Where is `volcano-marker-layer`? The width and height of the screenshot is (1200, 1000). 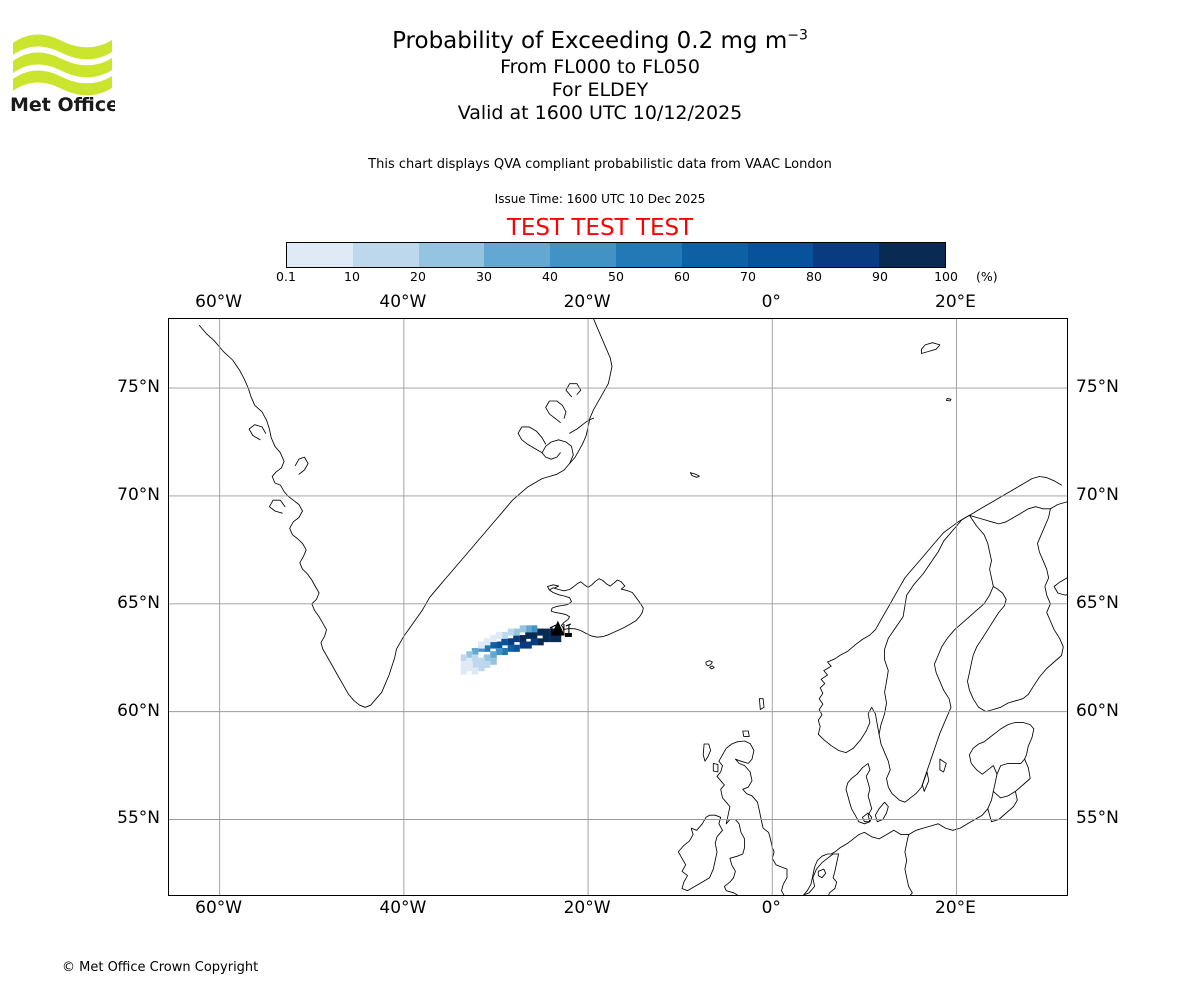 volcano-marker-layer is located at coordinates (560, 628).